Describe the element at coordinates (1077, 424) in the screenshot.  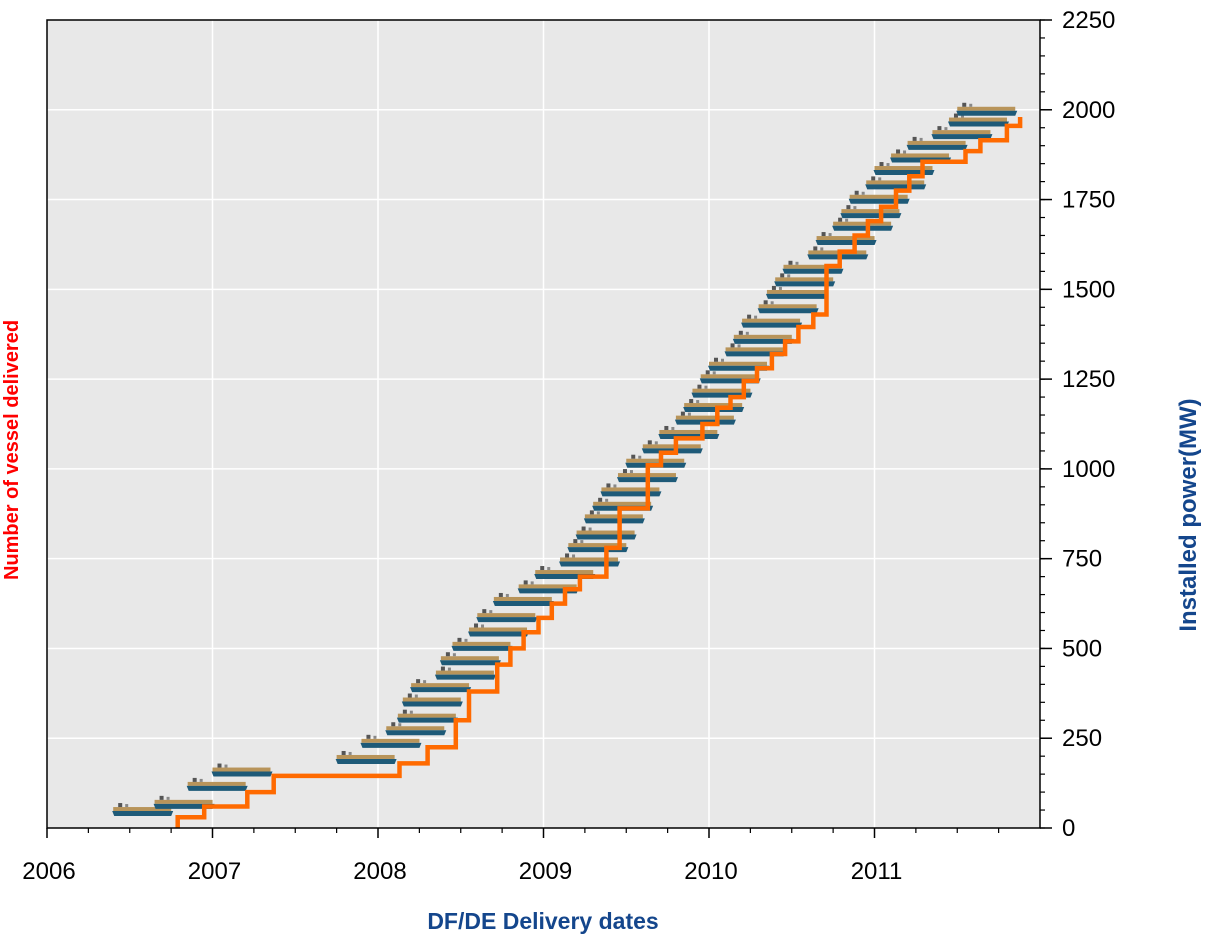
I see `y-axis: 0 250 500 750 1000 1250 1500 1750 2000 2250` at that location.